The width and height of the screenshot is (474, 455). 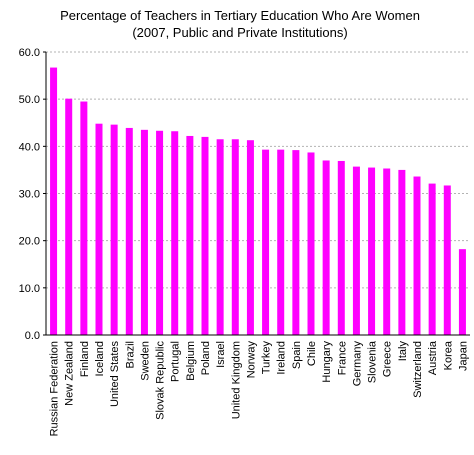 What do you see at coordinates (130, 355) in the screenshot?
I see `x-category-label: Brazil` at bounding box center [130, 355].